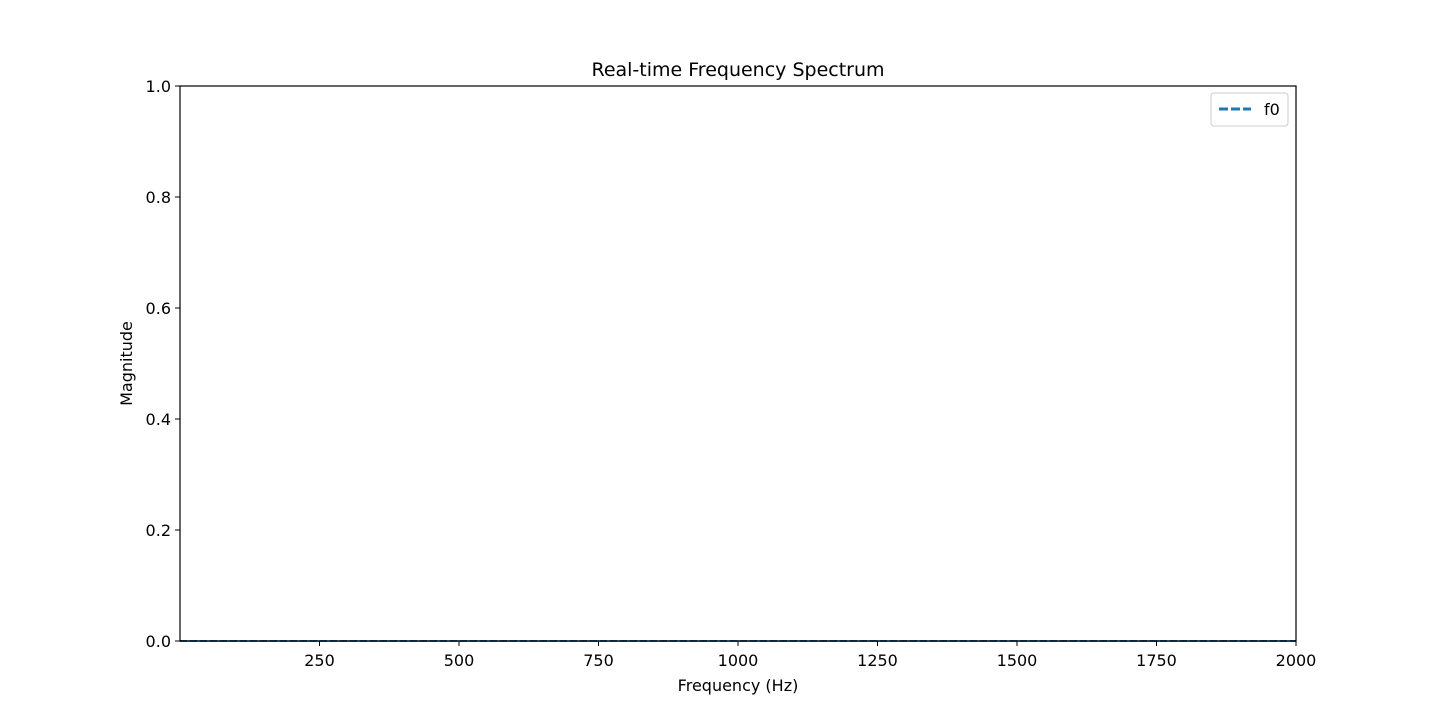 The width and height of the screenshot is (1440, 720). Describe the element at coordinates (877, 660) in the screenshot. I see `x-tick-label: 1250` at that location.